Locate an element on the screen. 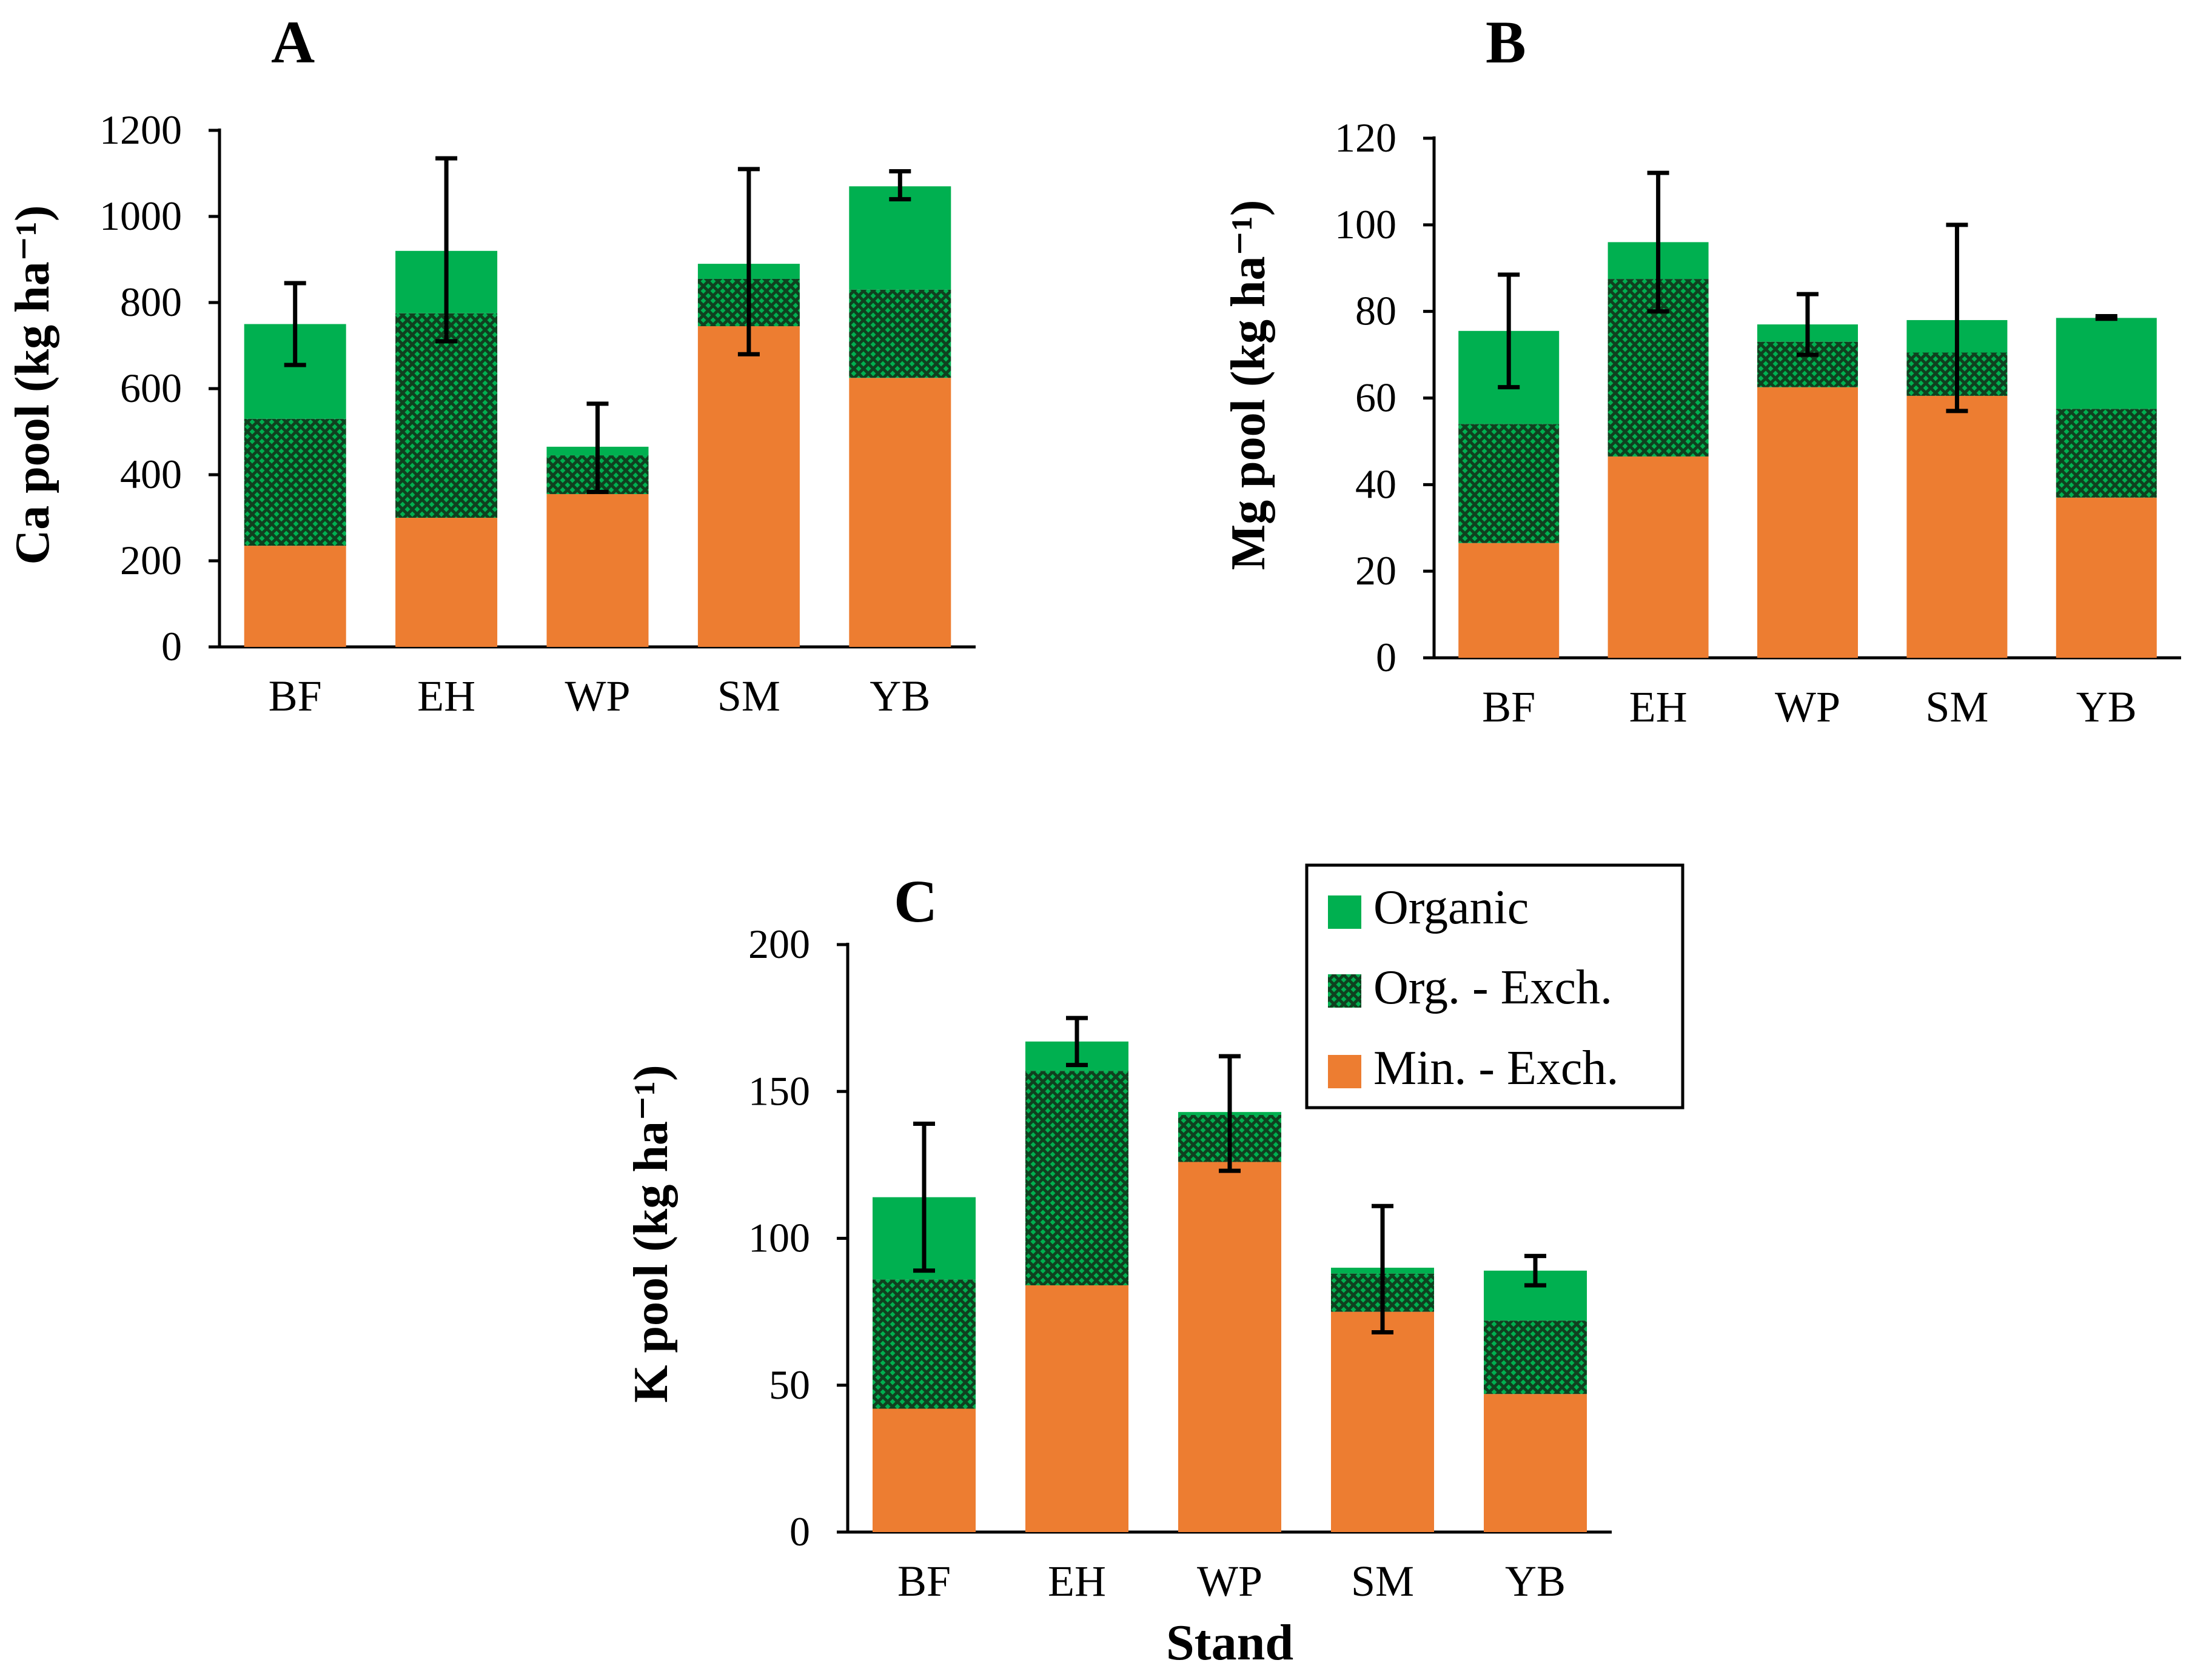  legend-box is located at coordinates (1495, 986).